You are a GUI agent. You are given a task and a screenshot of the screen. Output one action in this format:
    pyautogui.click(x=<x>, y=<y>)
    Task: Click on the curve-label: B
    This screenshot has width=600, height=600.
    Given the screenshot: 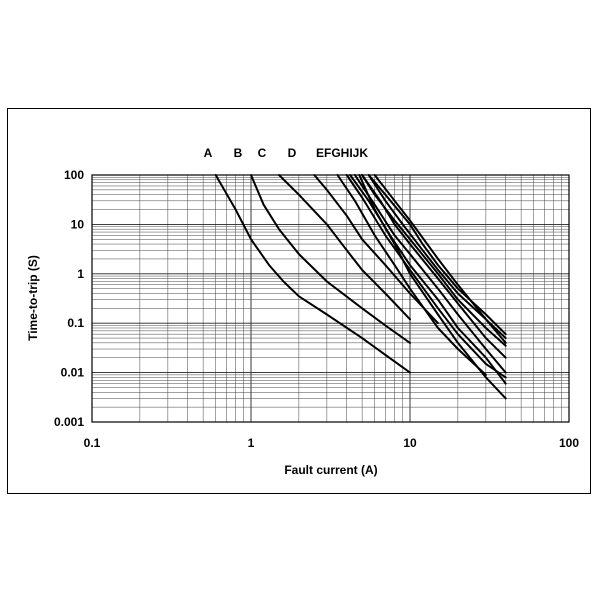 What is the action you would take?
    pyautogui.click(x=238, y=153)
    